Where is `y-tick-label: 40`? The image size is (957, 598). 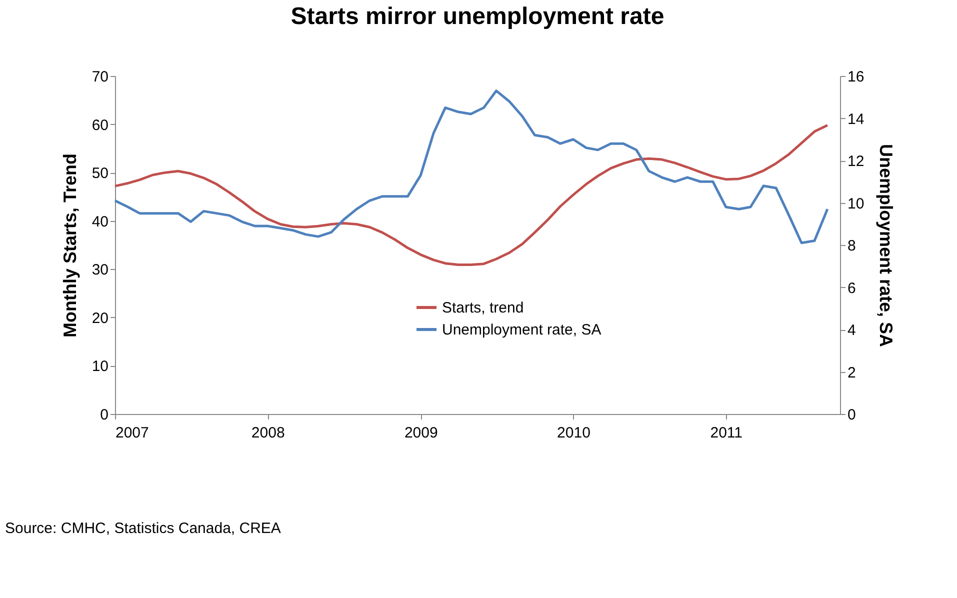
y-tick-label: 40 is located at coordinates (100, 221).